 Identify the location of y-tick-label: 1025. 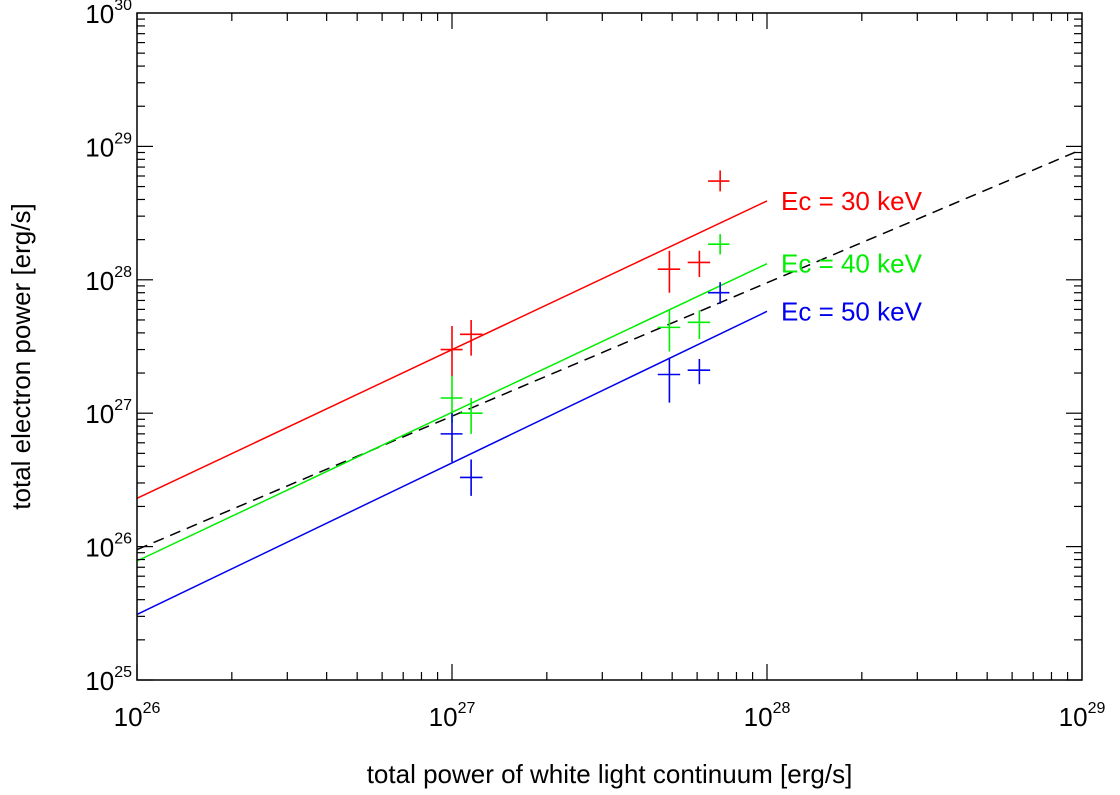
(108, 680).